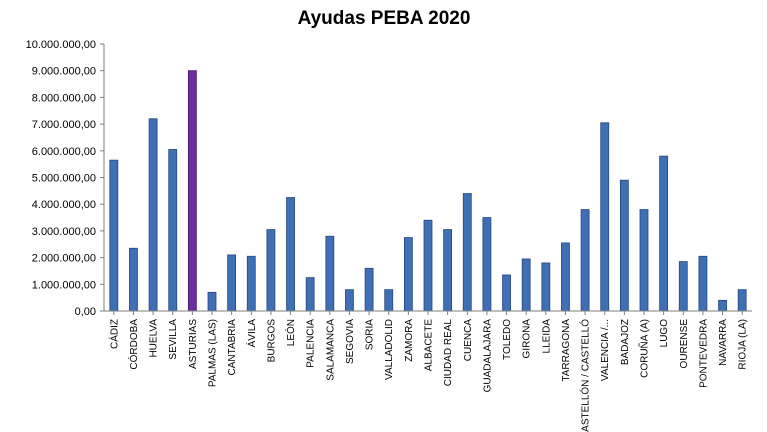 The image size is (768, 432). Describe the element at coordinates (64, 98) in the screenshot. I see `y-tick-label: 8.000.000,00` at that location.